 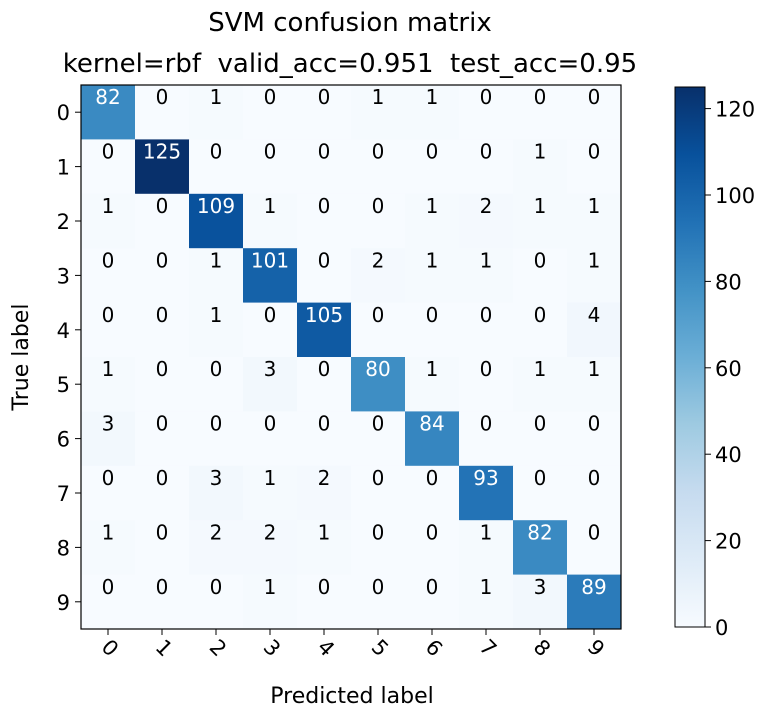 What do you see at coordinates (63, 222) in the screenshot?
I see `y-tick-label: 2` at bounding box center [63, 222].